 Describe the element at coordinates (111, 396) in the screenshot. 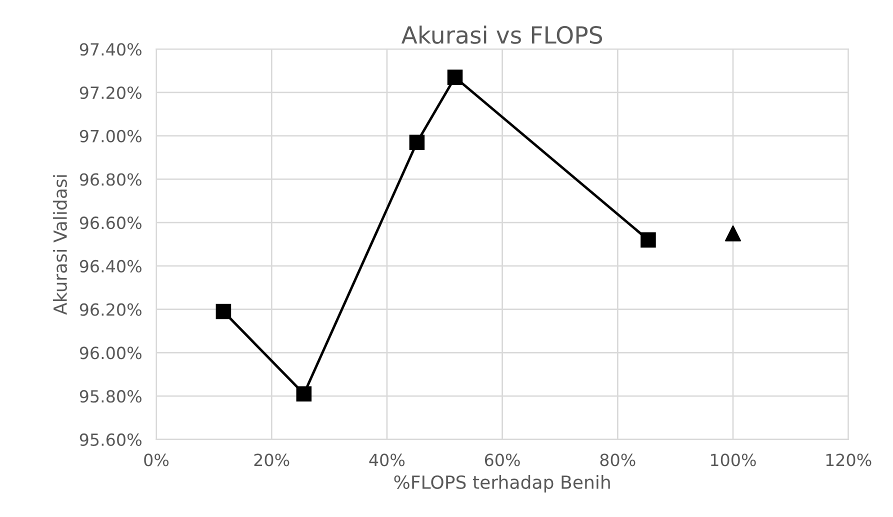

I see `y-tick-label: 95.80%` at that location.